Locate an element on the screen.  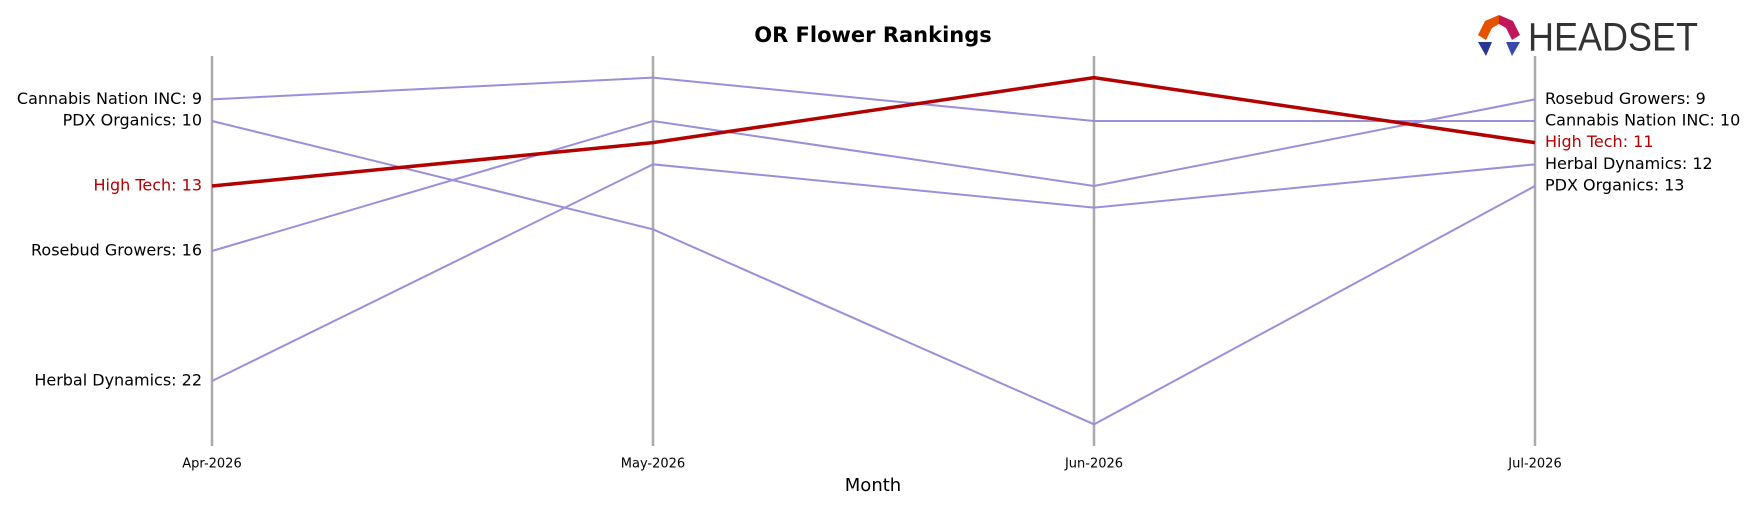
logo: HEADSET is located at coordinates (1588, 37).